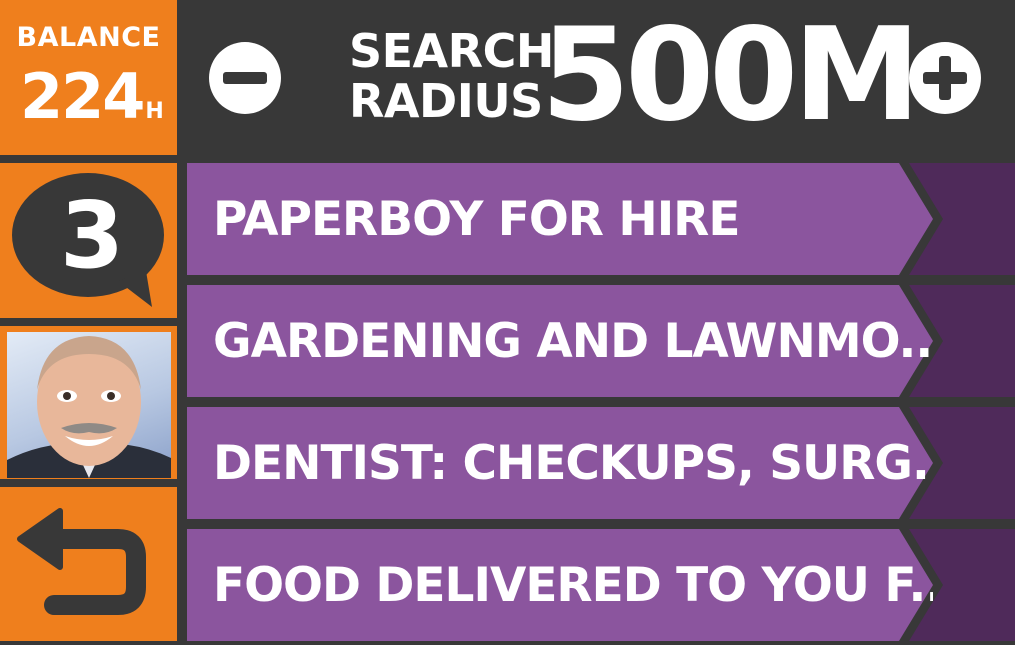  Describe the element at coordinates (446, 101) in the screenshot. I see `search-label-line2: RADIUS` at that location.